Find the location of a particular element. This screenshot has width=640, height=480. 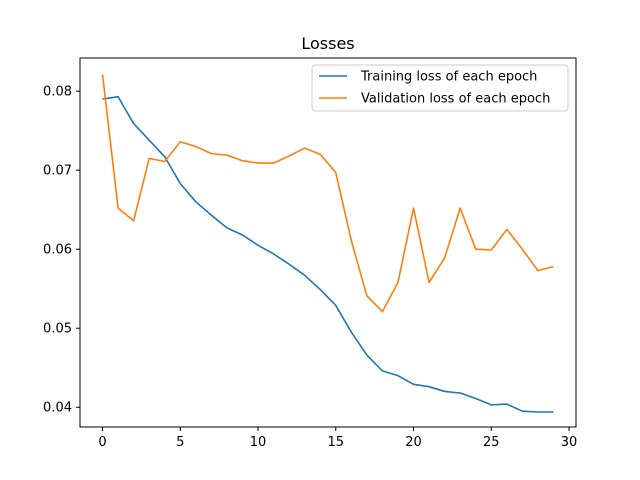

x-tick-label: 25 is located at coordinates (491, 442).